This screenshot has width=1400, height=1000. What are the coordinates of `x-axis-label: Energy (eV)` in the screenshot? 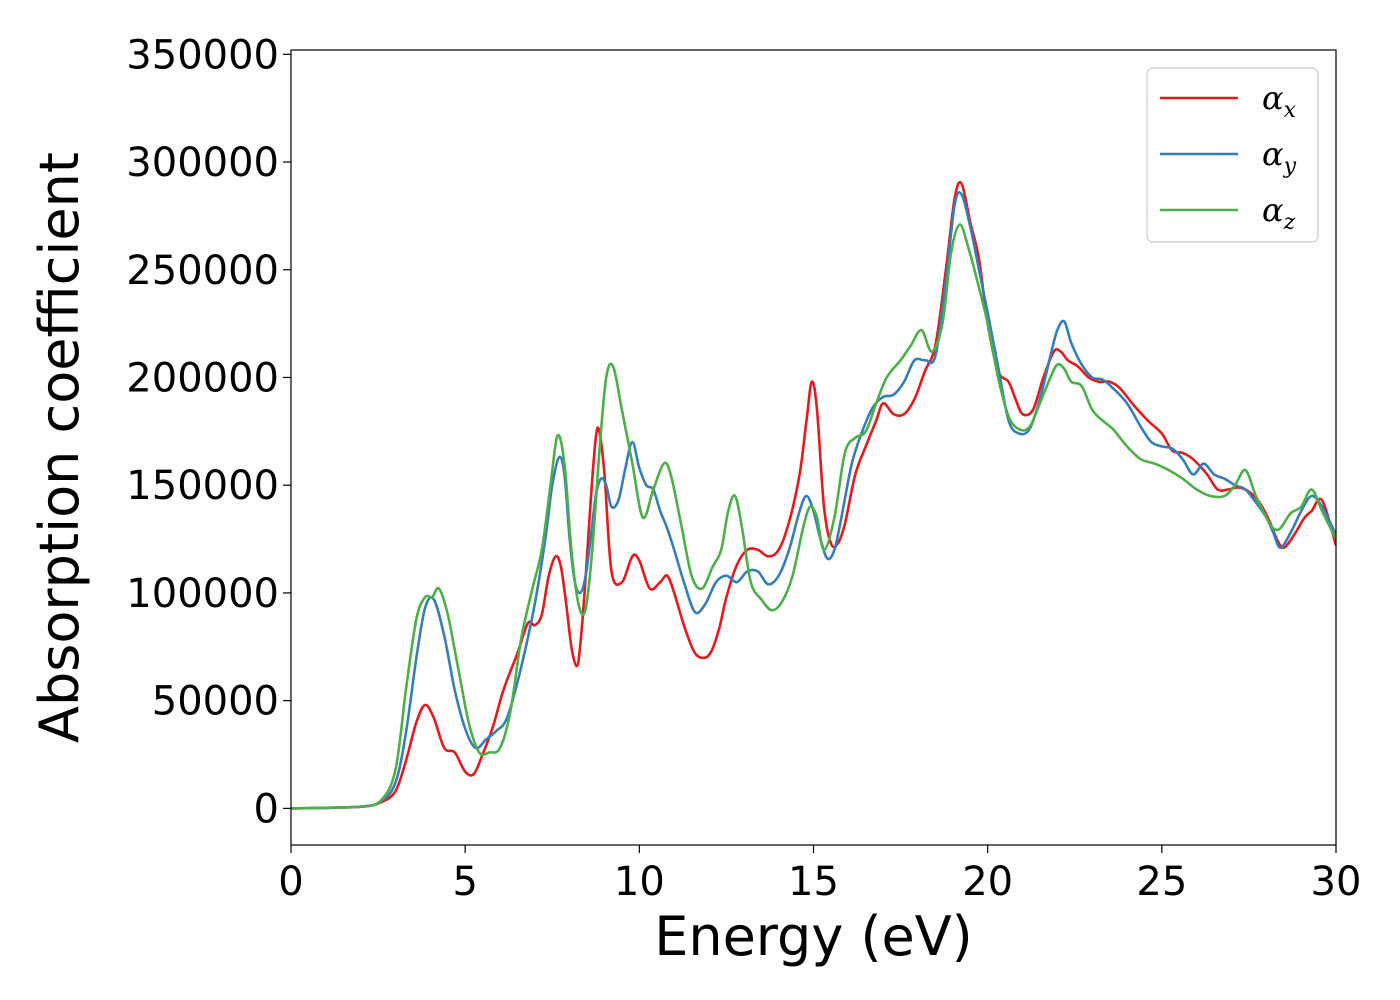 It's located at (813, 936).